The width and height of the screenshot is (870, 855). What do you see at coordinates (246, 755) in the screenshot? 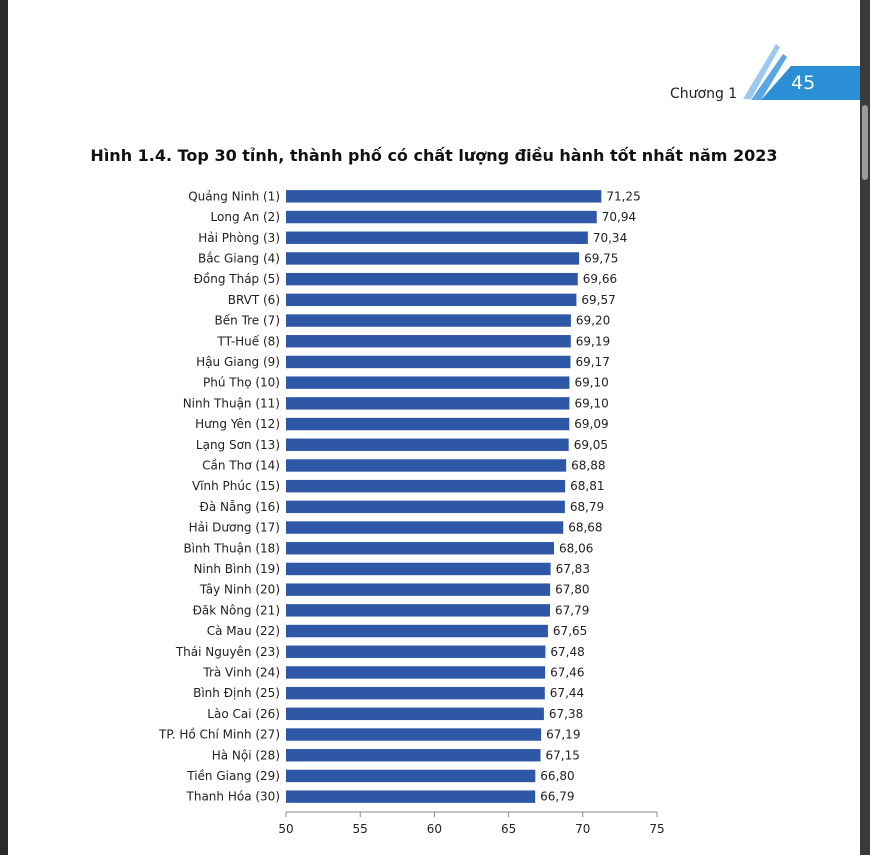
I see `category-label: Hà Nội (28)` at bounding box center [246, 755].